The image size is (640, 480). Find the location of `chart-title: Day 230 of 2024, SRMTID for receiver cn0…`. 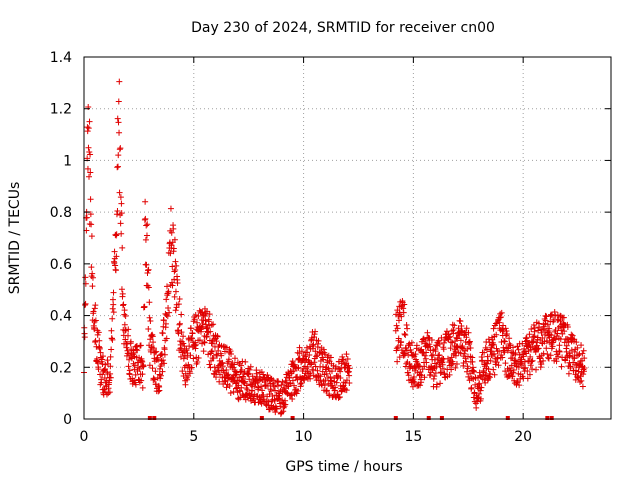

chart-title: Day 230 of 2024, SRMTID for receiver cn0… is located at coordinates (343, 28).